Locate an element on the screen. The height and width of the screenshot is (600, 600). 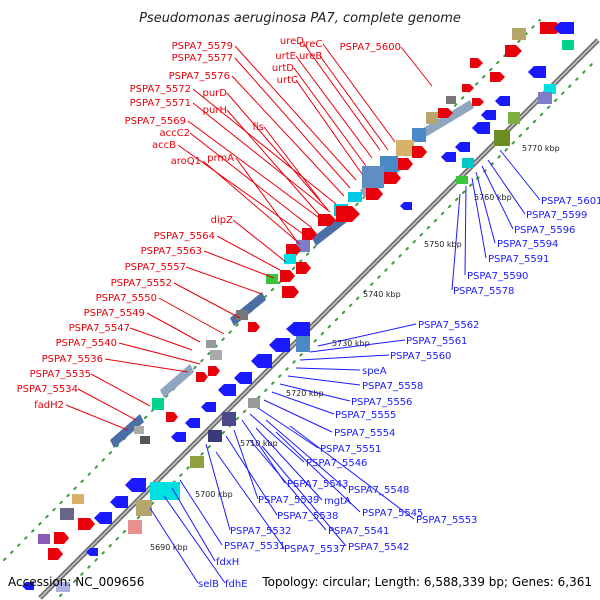
gene-label-PSPA7_5561: PSPA7_5561 is located at coordinates (436, 341).